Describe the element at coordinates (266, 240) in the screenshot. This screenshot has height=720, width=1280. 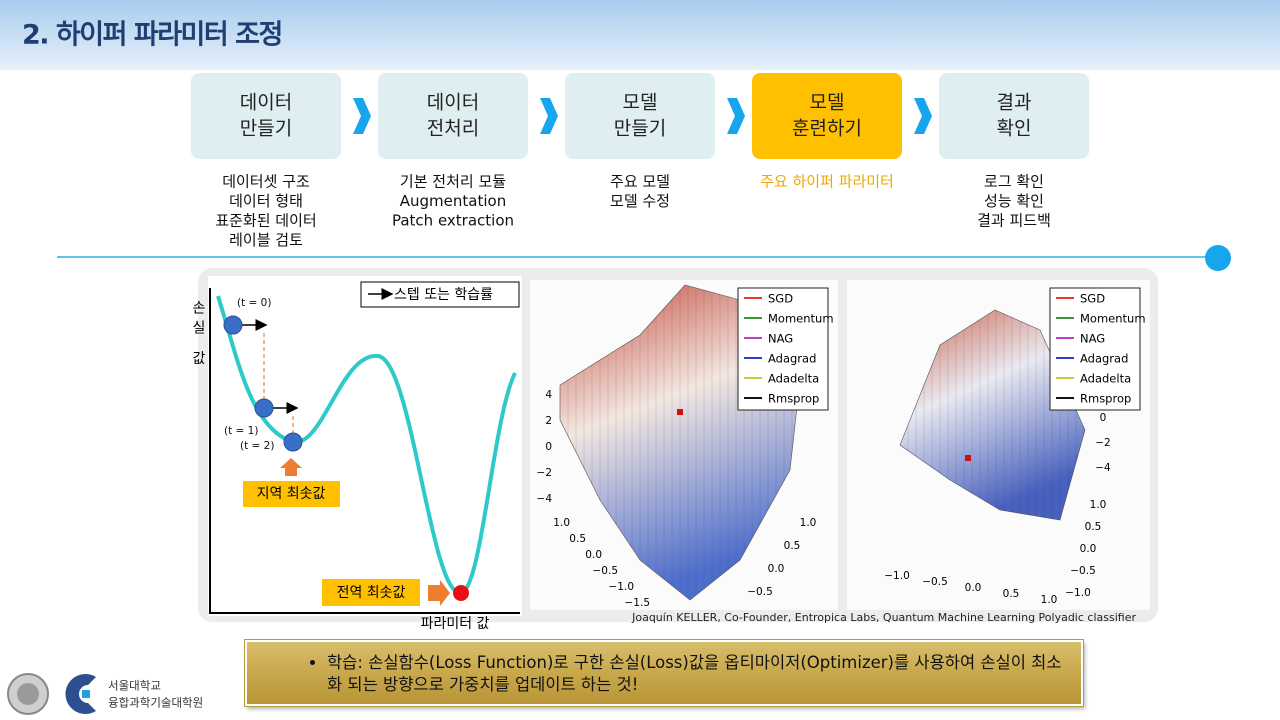
I see `step-detail: 레이블 검토` at that location.